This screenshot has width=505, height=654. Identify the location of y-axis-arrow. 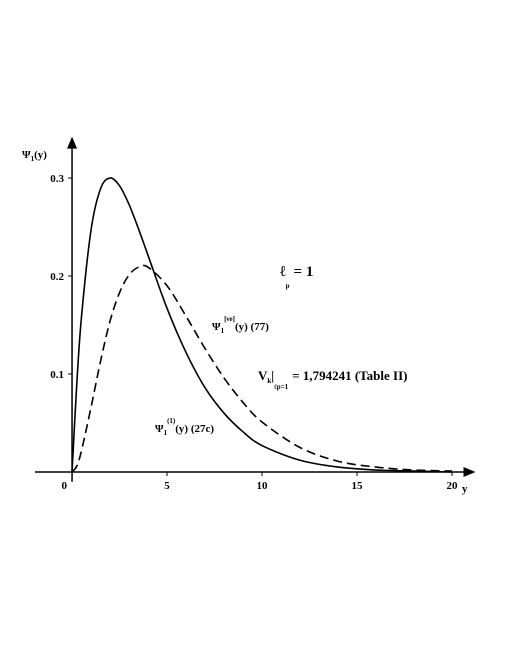
(72, 142).